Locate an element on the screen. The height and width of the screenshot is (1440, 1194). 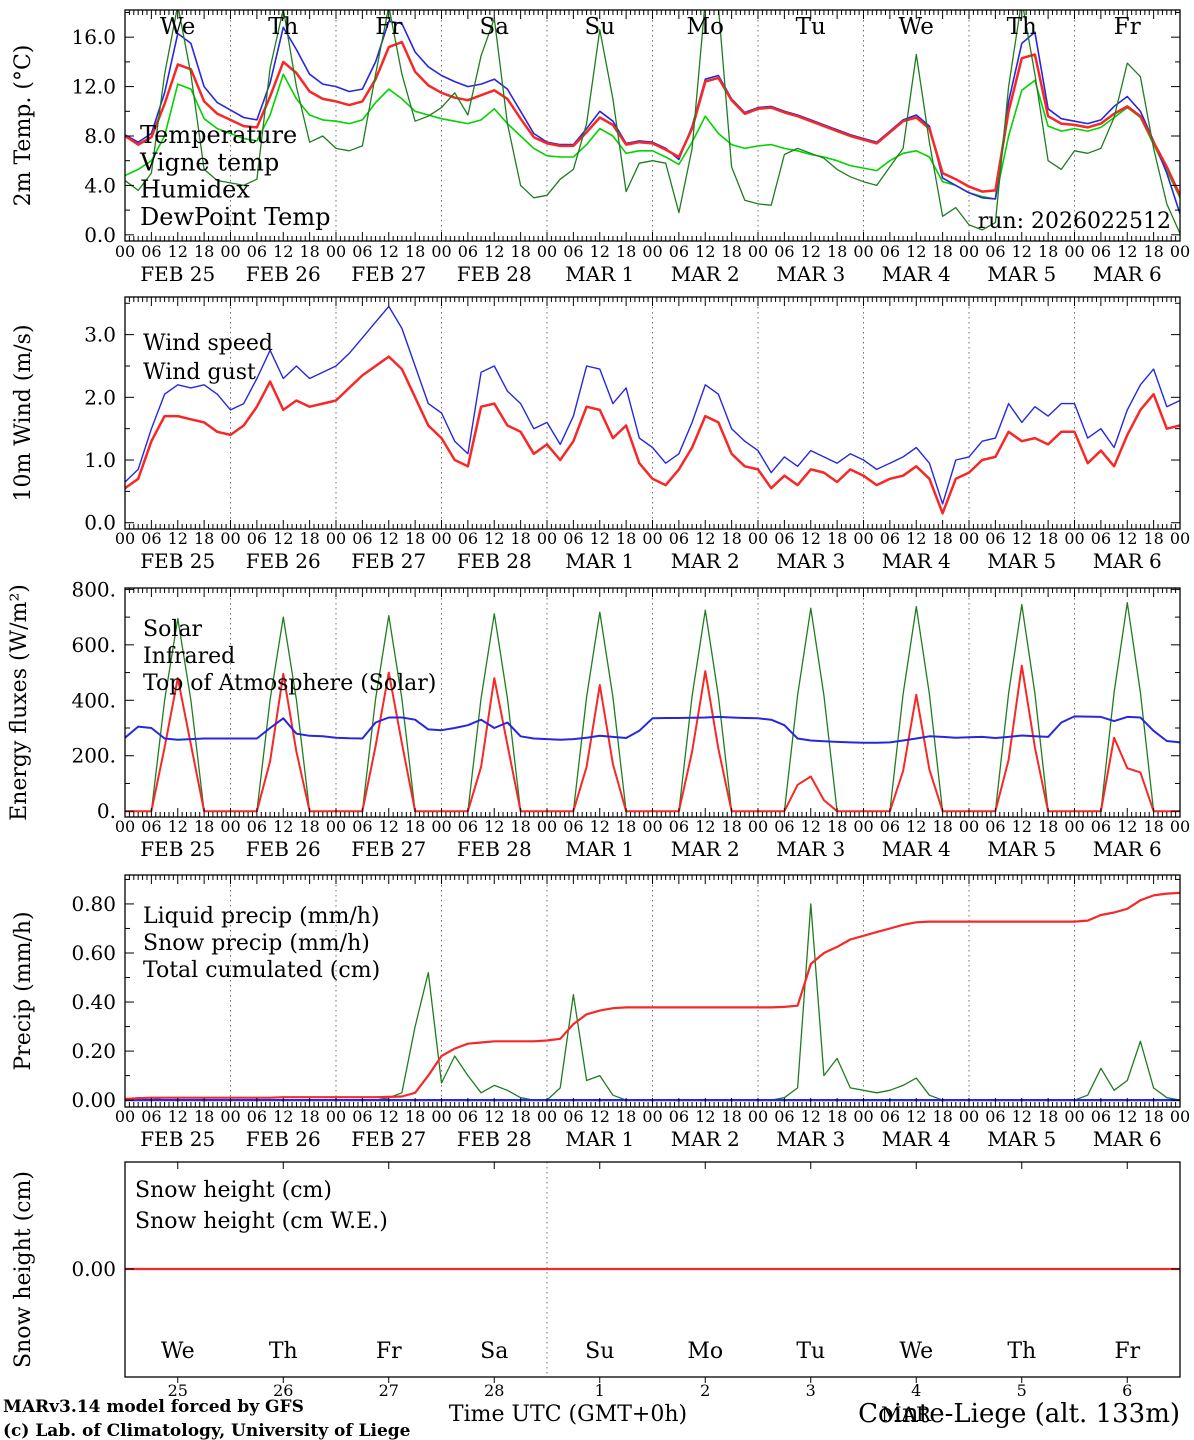
legend-entry: Temperature is located at coordinates (218, 135).